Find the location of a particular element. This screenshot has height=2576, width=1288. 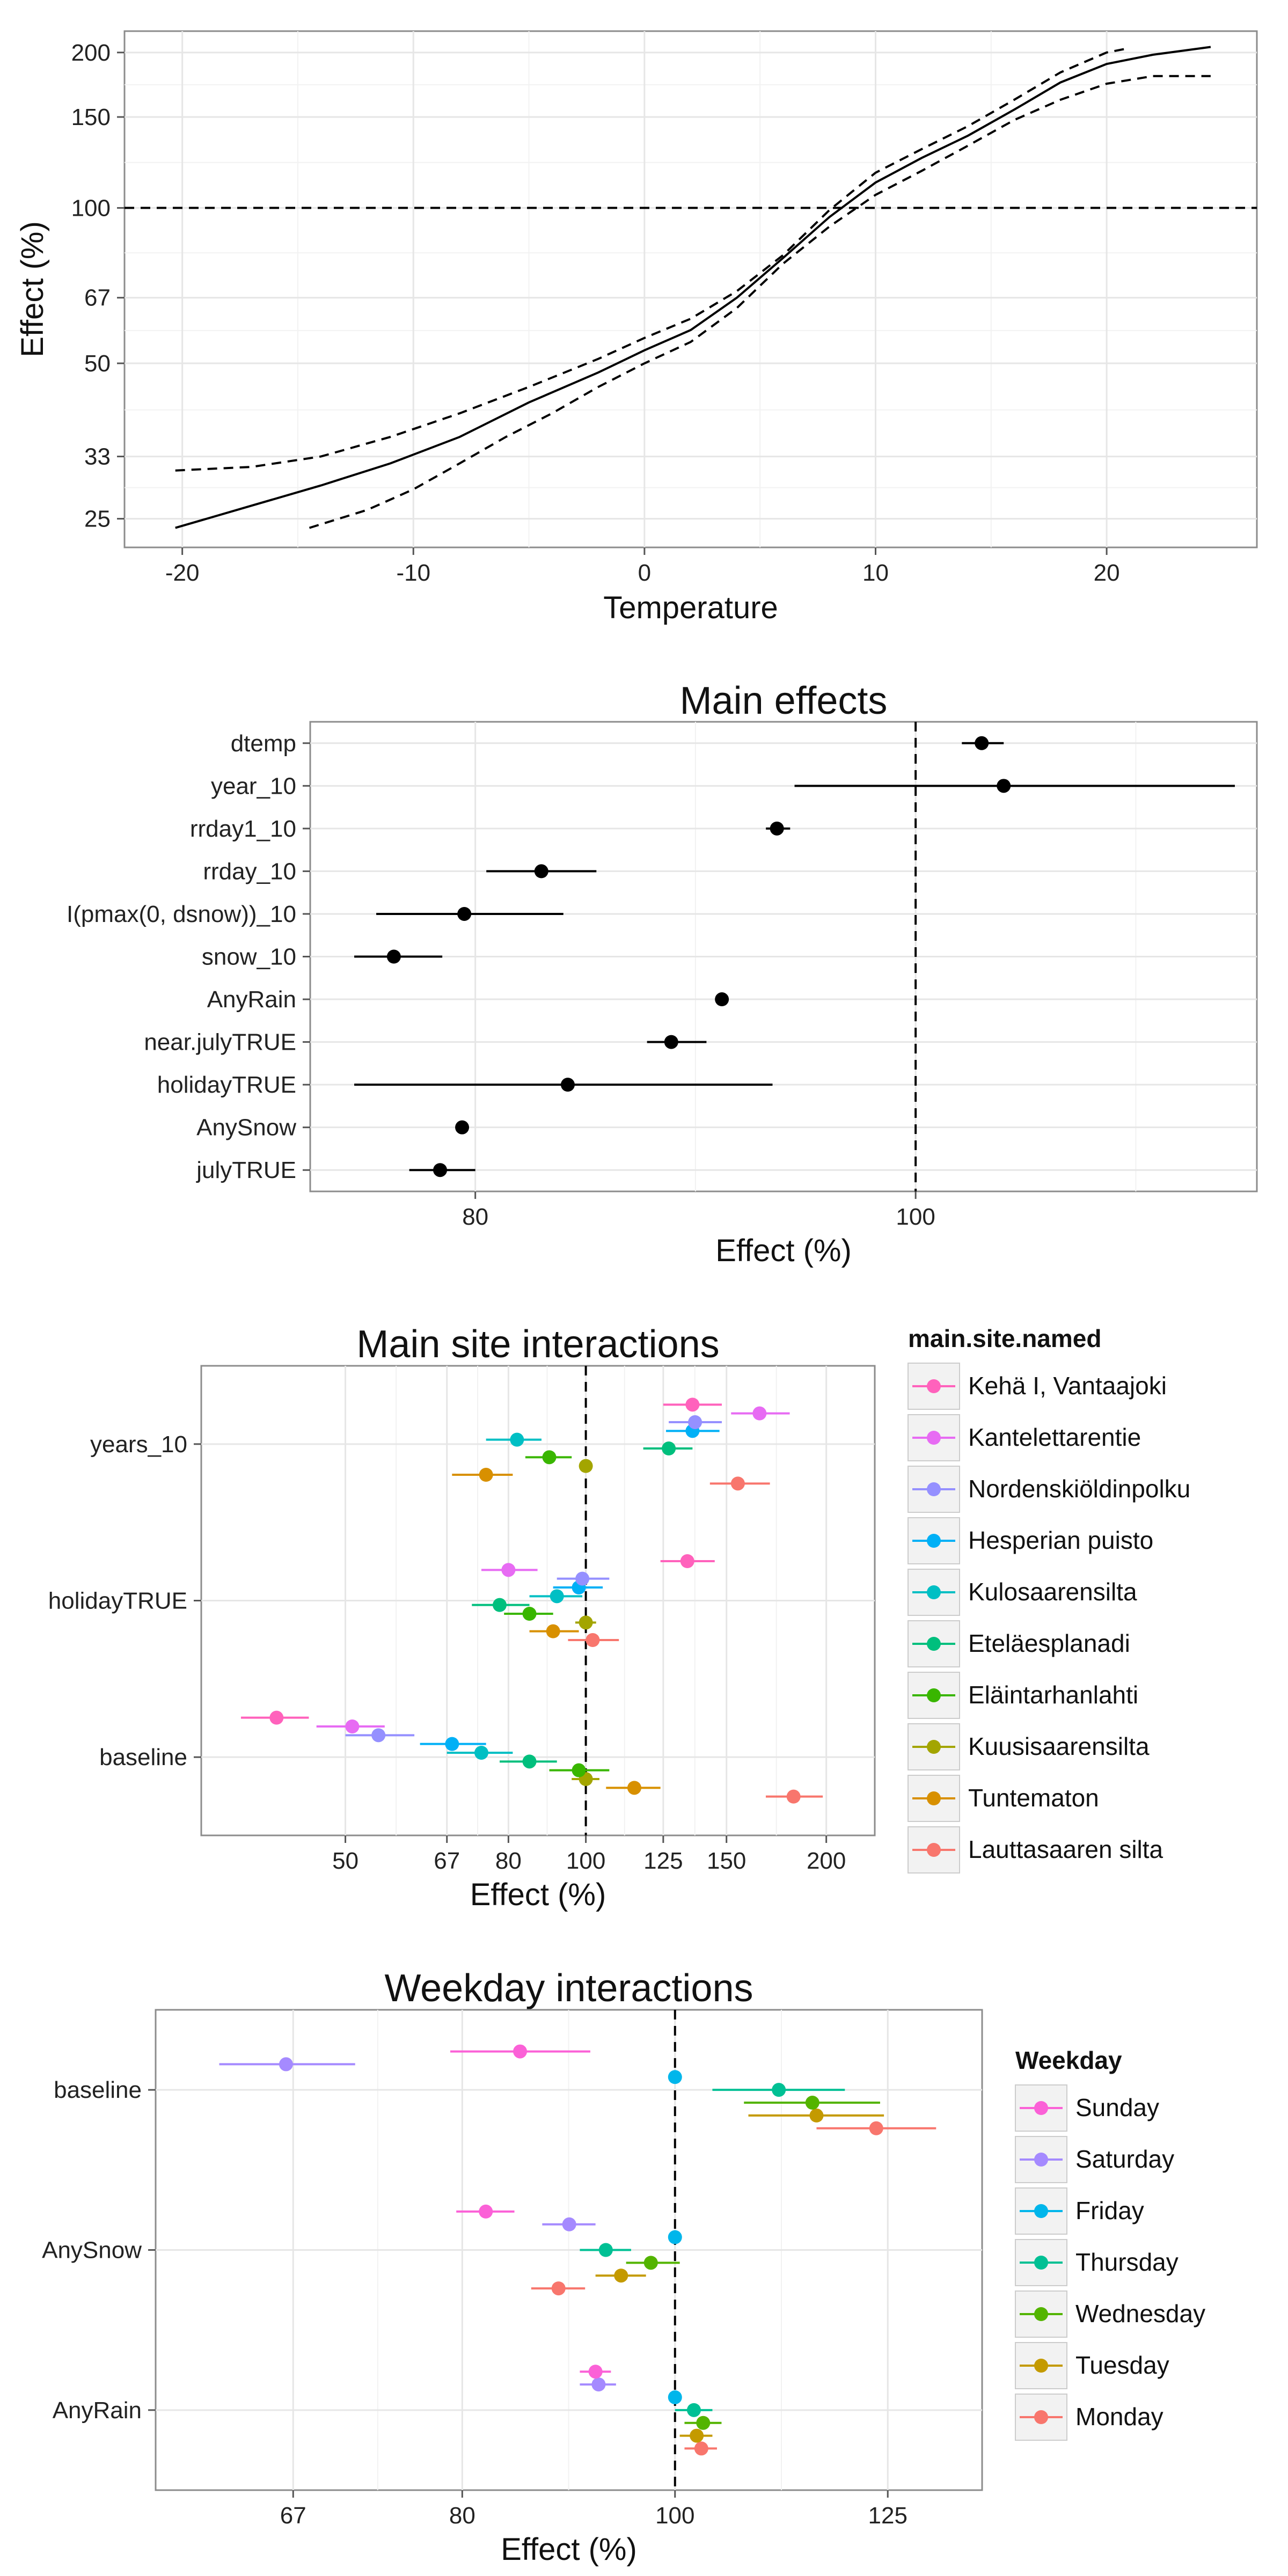

x-tick-label: 50 is located at coordinates (345, 1861).